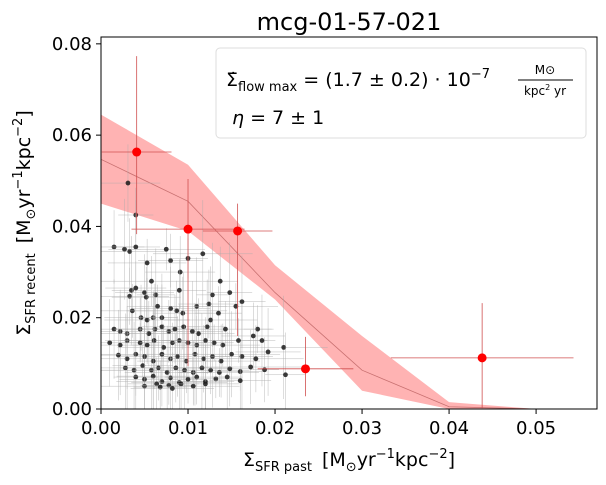  What do you see at coordinates (24, 231) in the screenshot?
I see `y-label-unit-open: [M` at bounding box center [24, 231].